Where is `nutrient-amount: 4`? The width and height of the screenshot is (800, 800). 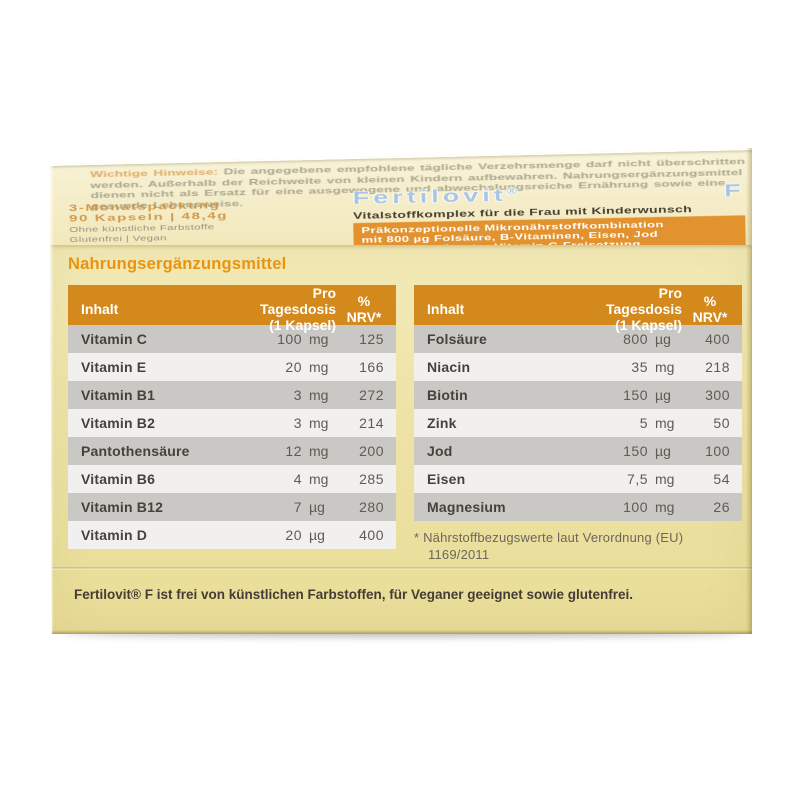 nutrient-amount: 4 is located at coordinates (297, 479).